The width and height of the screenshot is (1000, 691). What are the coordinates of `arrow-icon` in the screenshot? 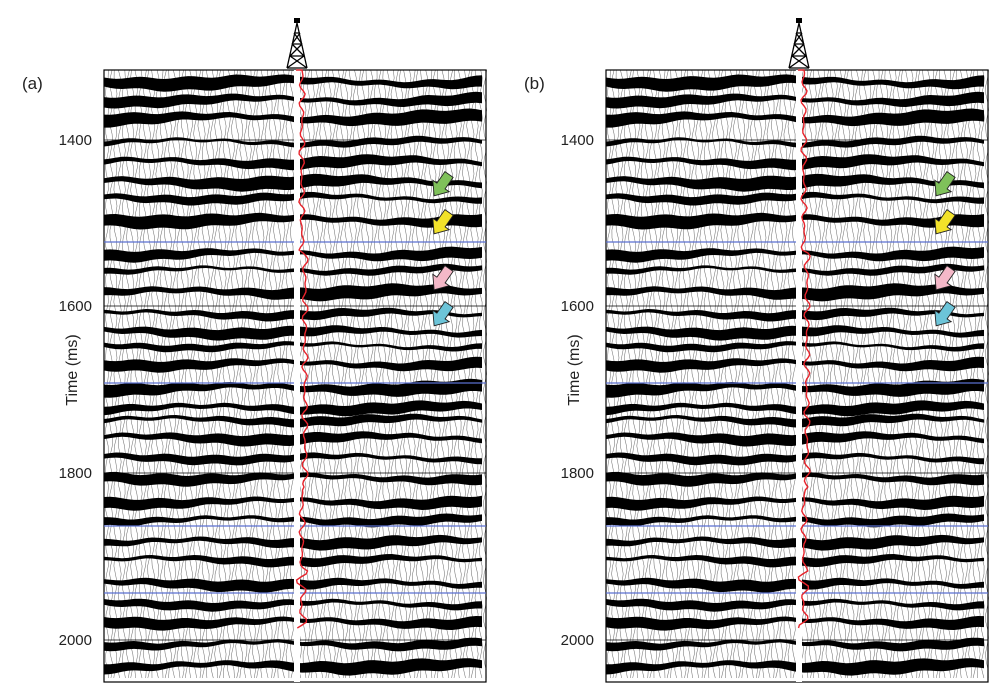 It's located at (443, 184).